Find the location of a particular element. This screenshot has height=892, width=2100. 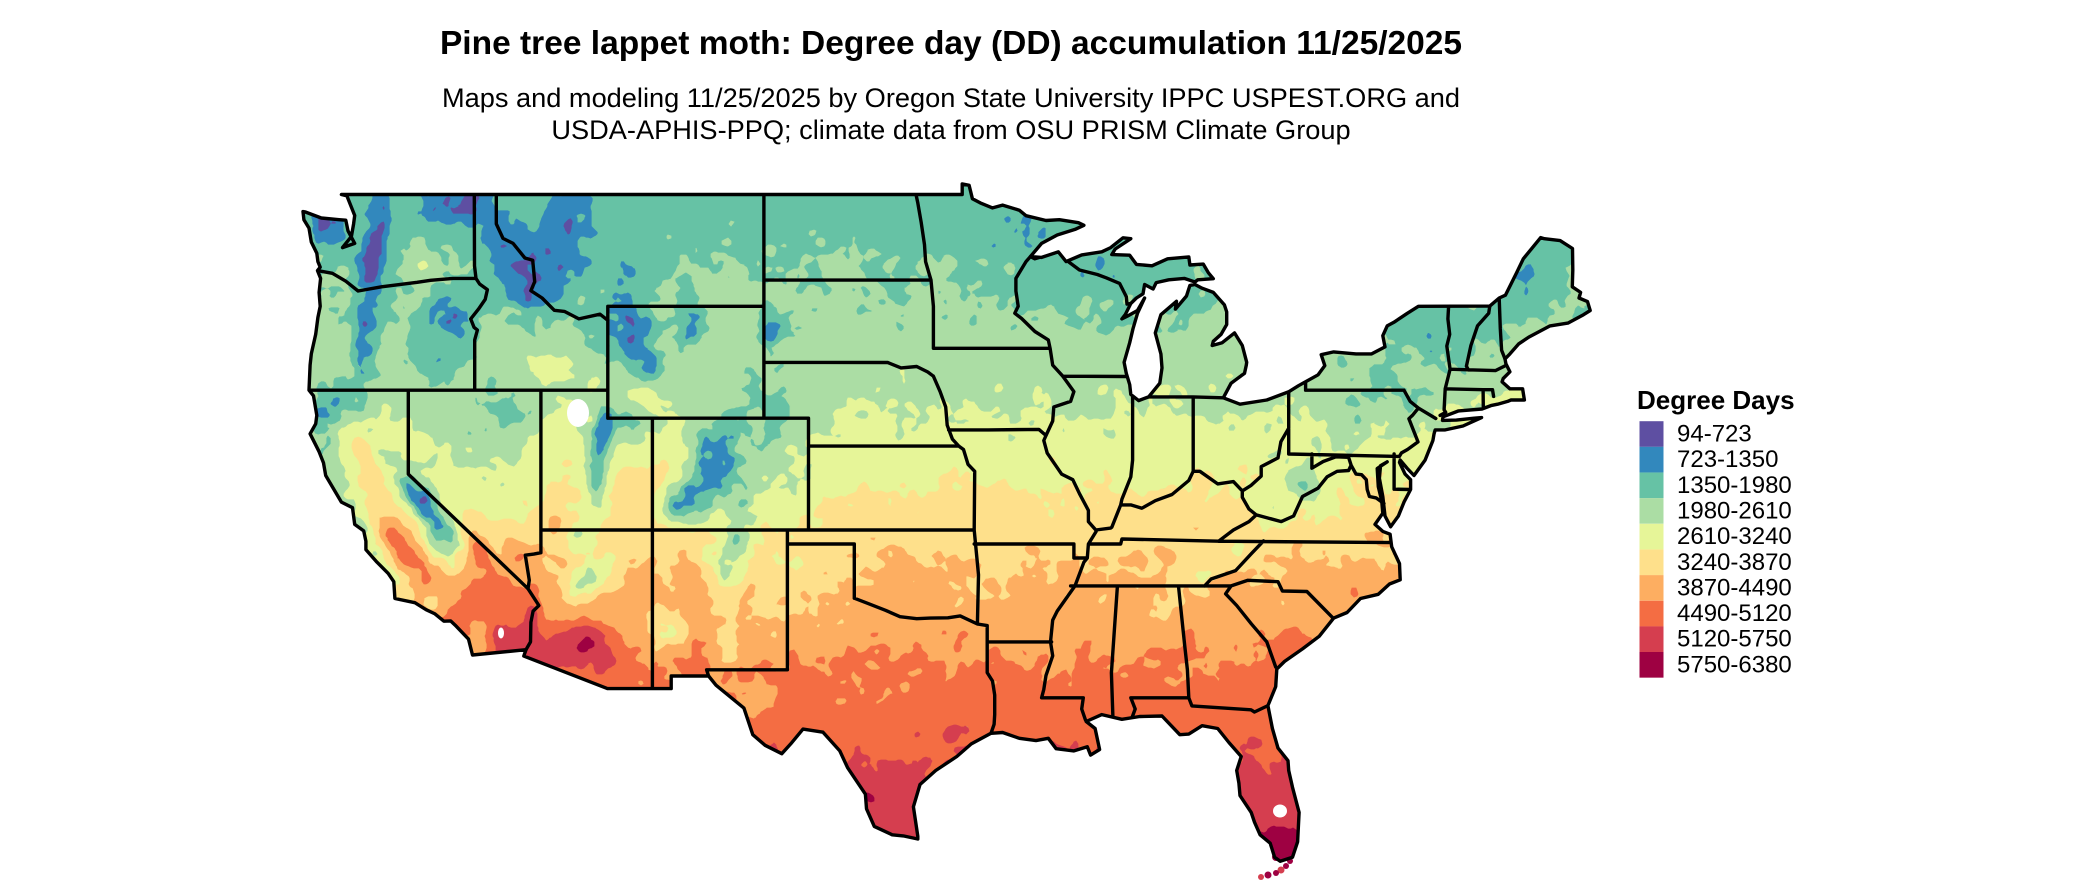

svg-text: 1980-2610 is located at coordinates (1734, 511).